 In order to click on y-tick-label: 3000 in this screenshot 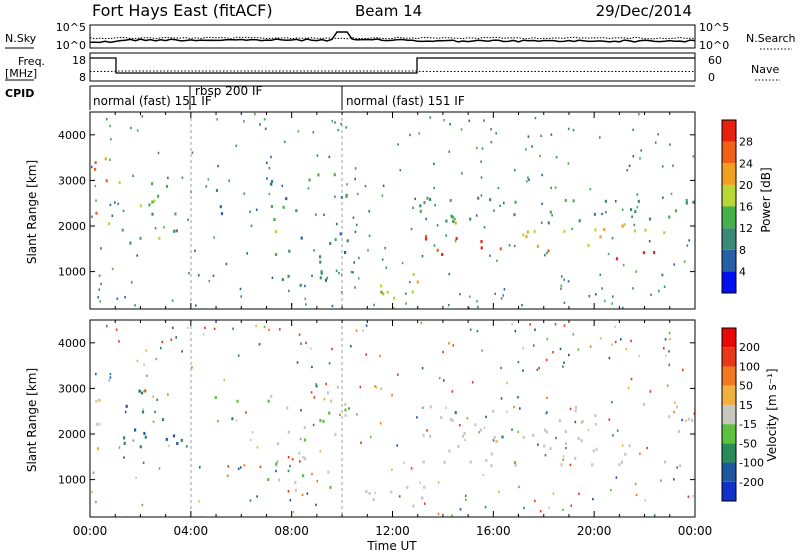, I will do `click(72, 180)`.